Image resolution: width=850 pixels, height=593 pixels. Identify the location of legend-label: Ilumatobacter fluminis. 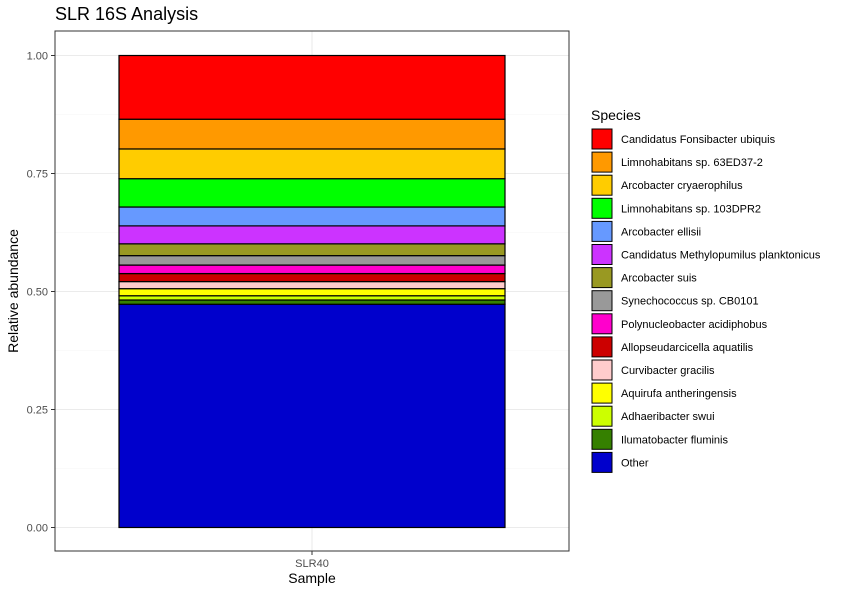
(674, 440).